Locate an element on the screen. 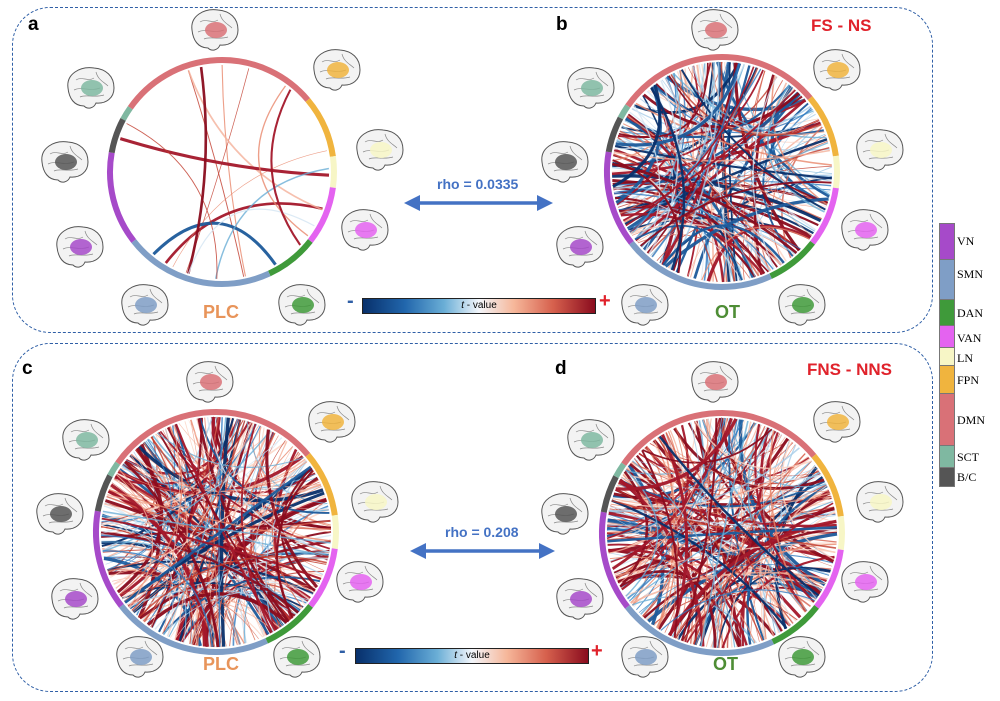  legend-label-smn: SMN is located at coordinates (970, 274).